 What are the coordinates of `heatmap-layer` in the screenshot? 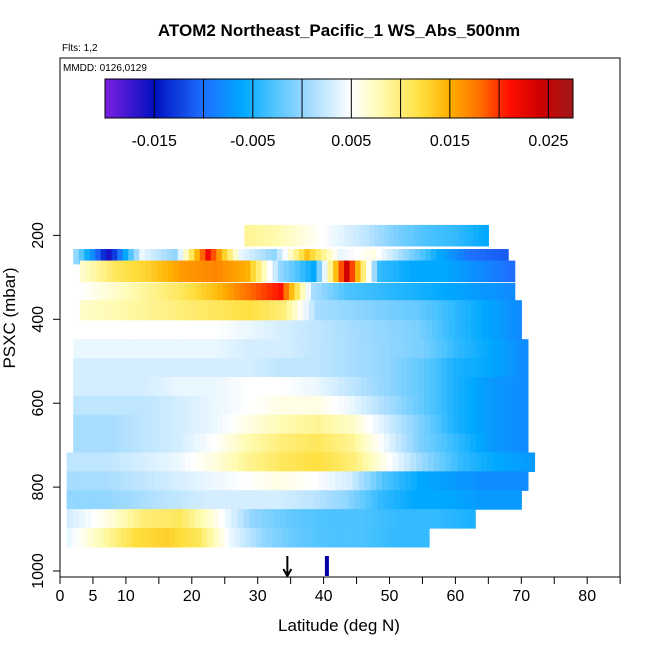 It's located at (271, 519).